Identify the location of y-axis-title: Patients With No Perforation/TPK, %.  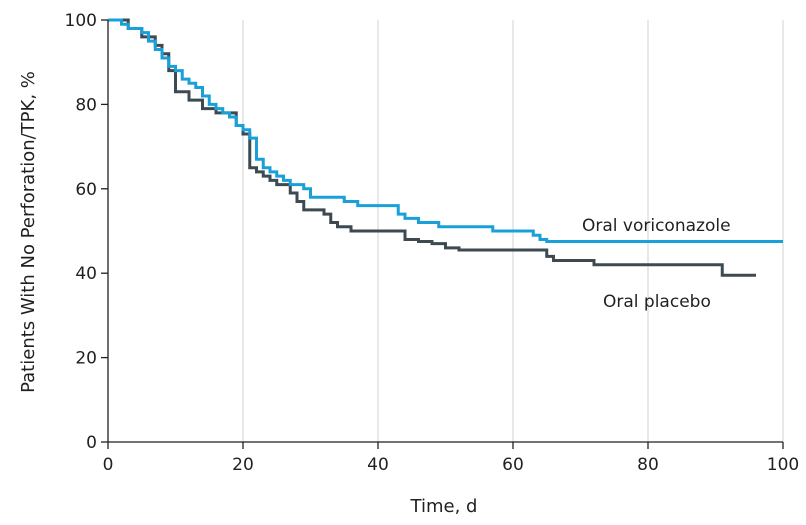
(28, 232).